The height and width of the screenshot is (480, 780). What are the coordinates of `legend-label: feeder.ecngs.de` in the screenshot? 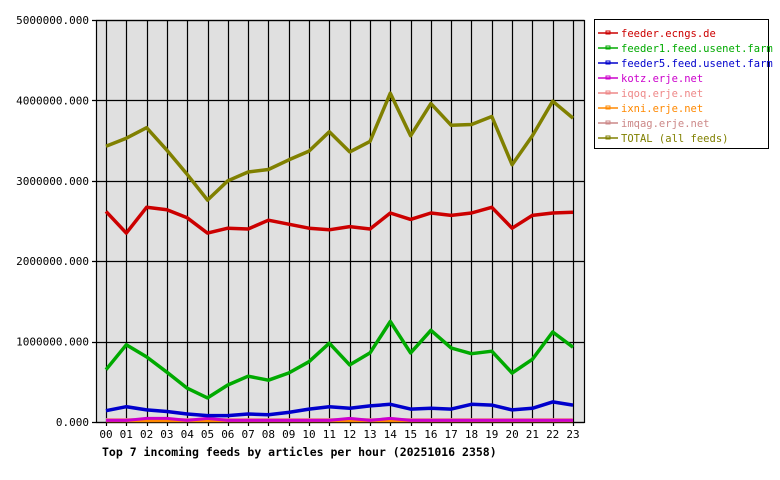 It's located at (668, 34).